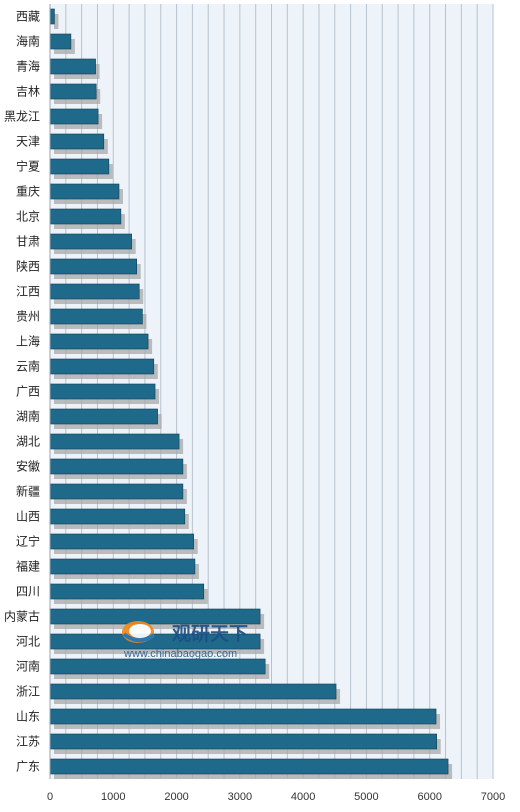 The height and width of the screenshot is (812, 520). What do you see at coordinates (102, 391) in the screenshot?
I see `bar-广西` at bounding box center [102, 391].